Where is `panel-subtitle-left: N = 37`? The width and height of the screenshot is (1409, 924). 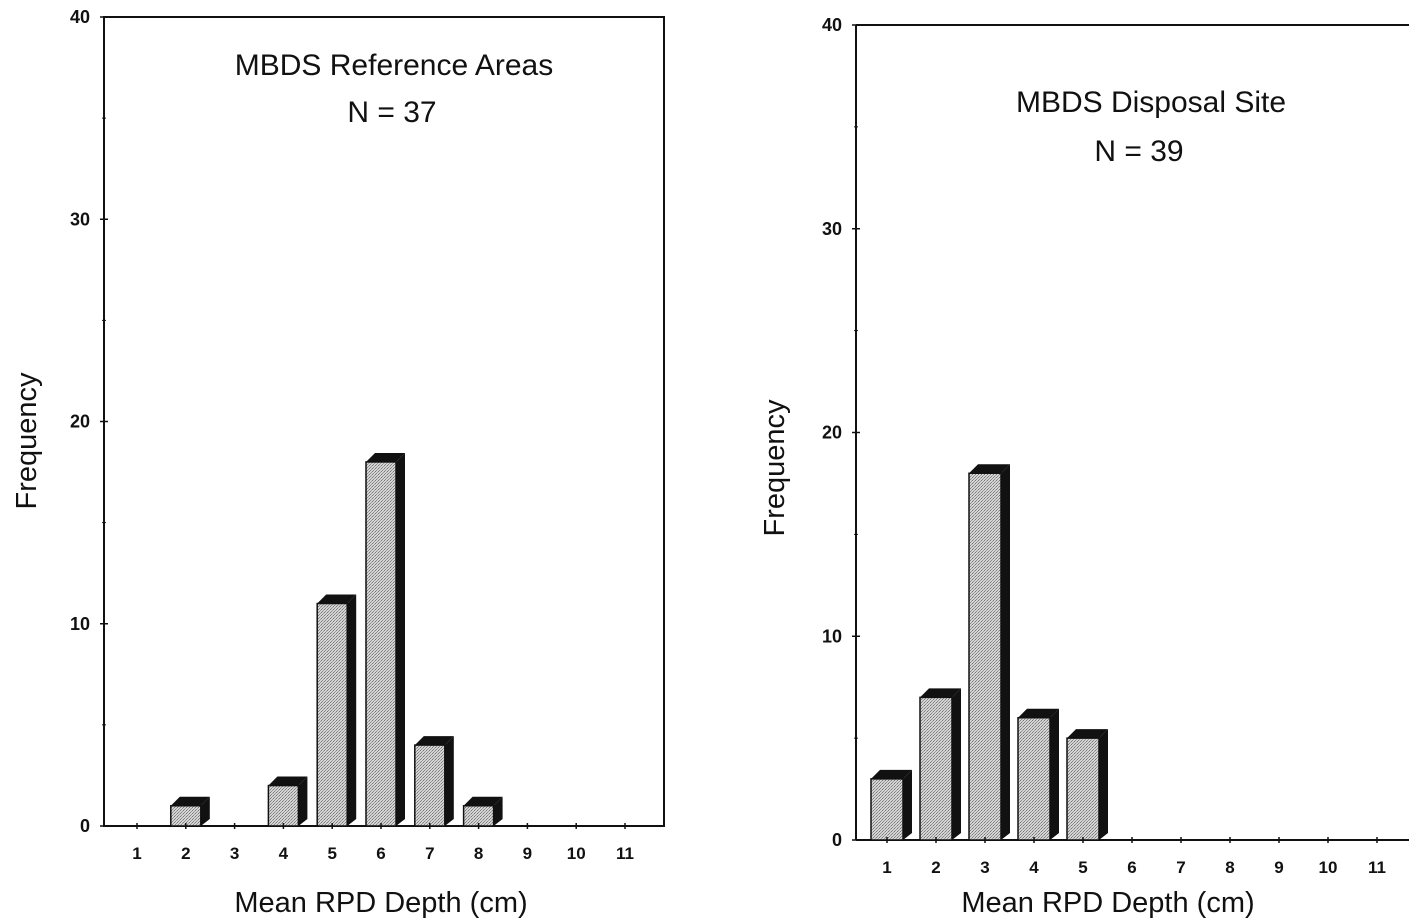
panel-subtitle-left: N = 37 is located at coordinates (391, 112).